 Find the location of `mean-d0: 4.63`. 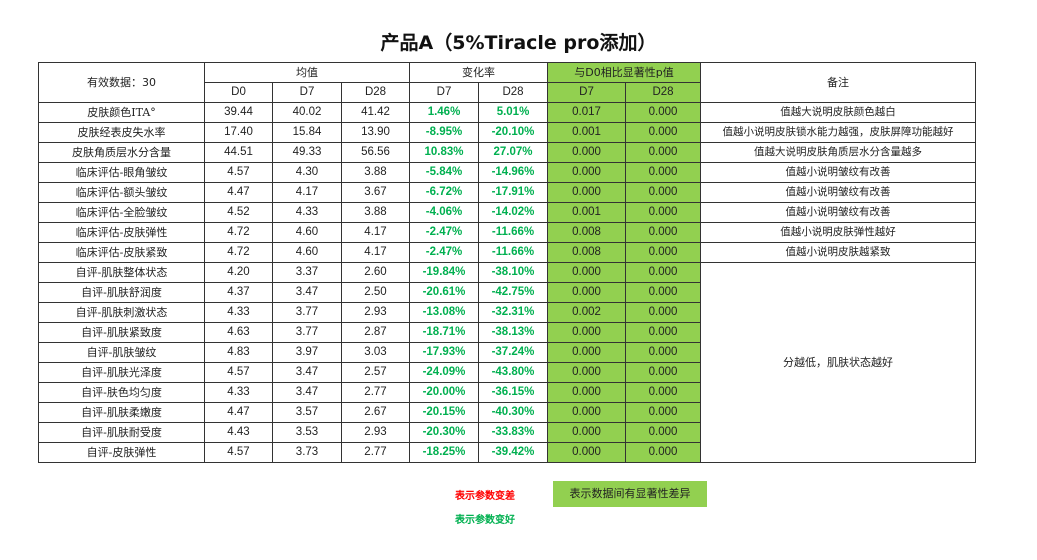

mean-d0: 4.63 is located at coordinates (238, 332).